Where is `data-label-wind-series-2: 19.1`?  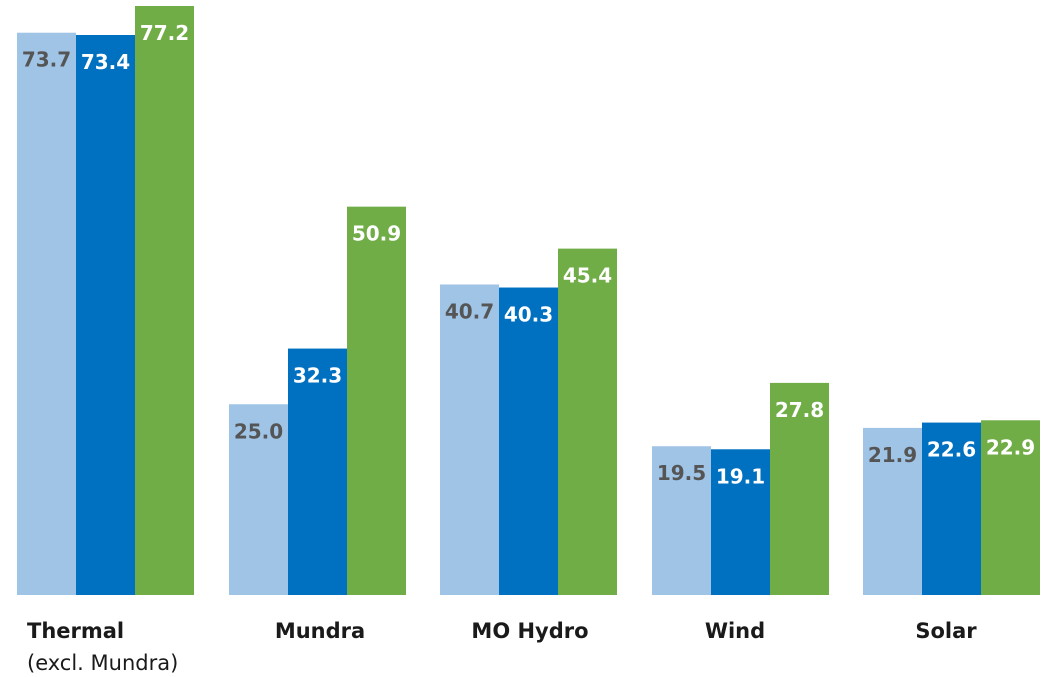 data-label-wind-series-2: 19.1 is located at coordinates (740, 476).